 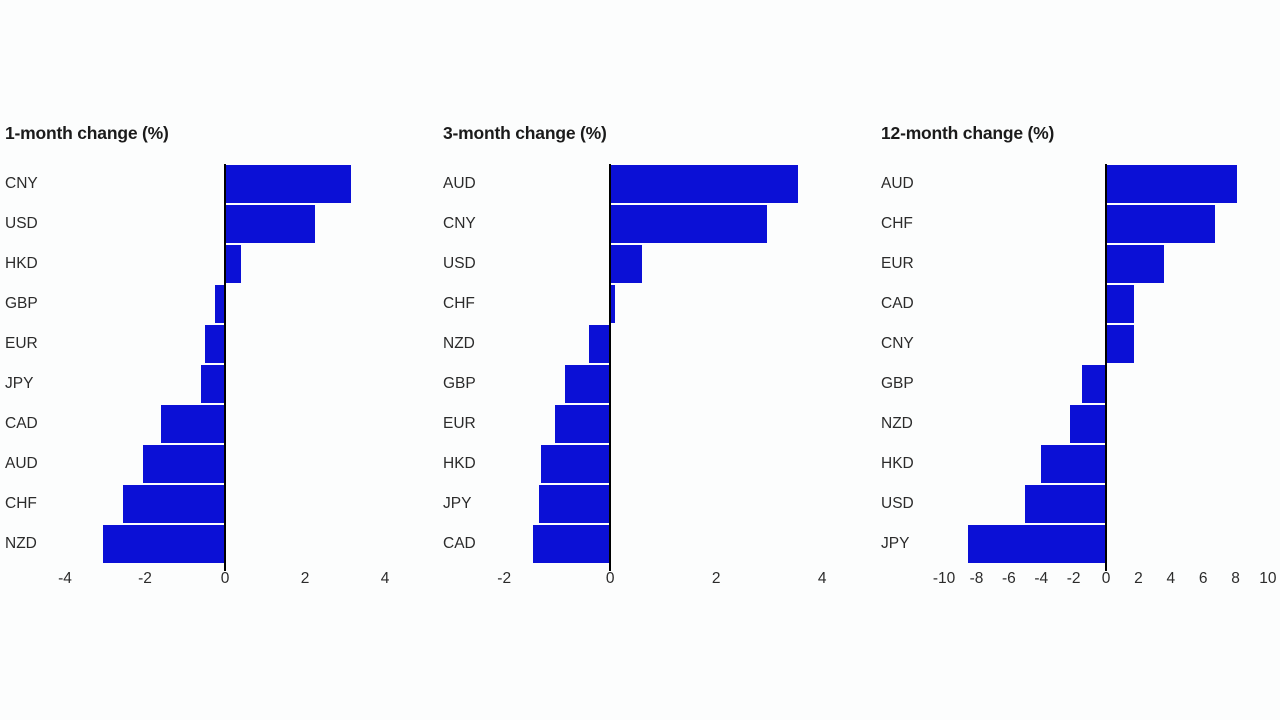 I want to click on chart-title: 1-month change (%), so click(x=87, y=133).